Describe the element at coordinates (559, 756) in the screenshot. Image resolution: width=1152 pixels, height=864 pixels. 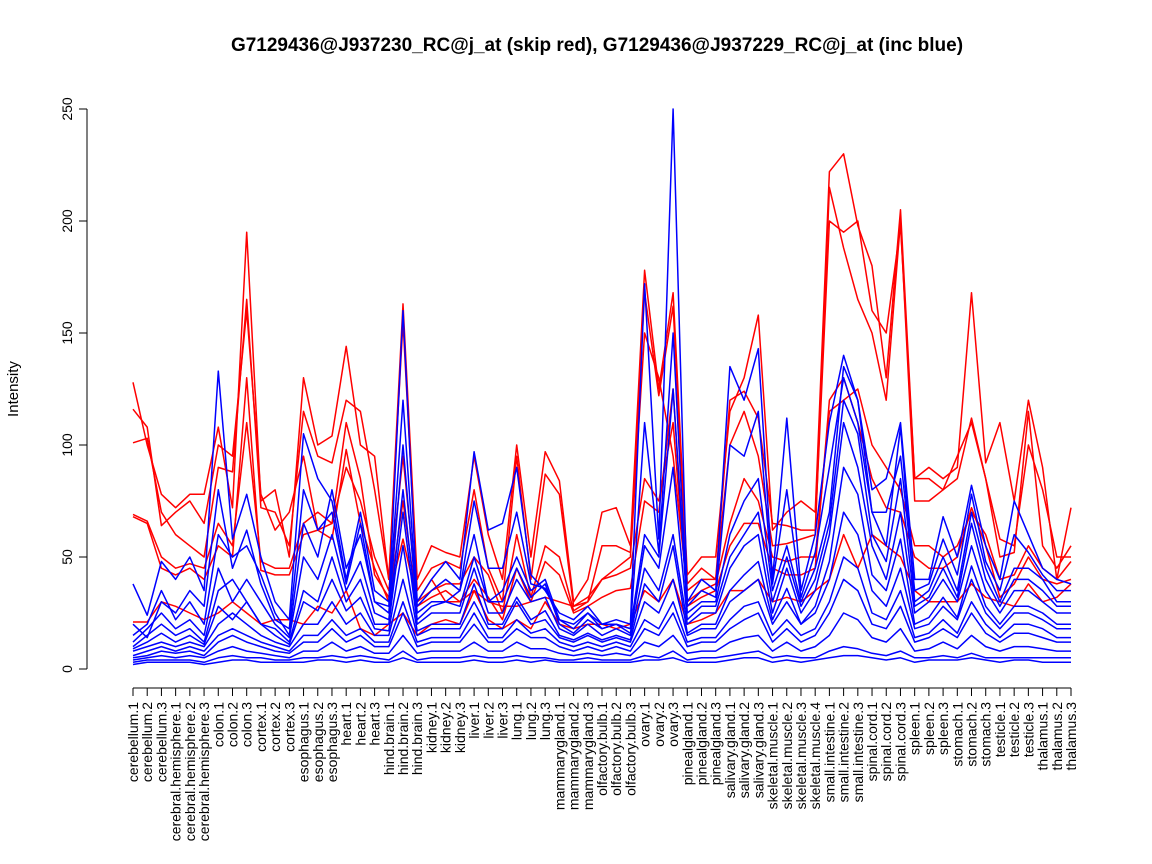
I see `x-tick-label: mammarygland.1` at that location.